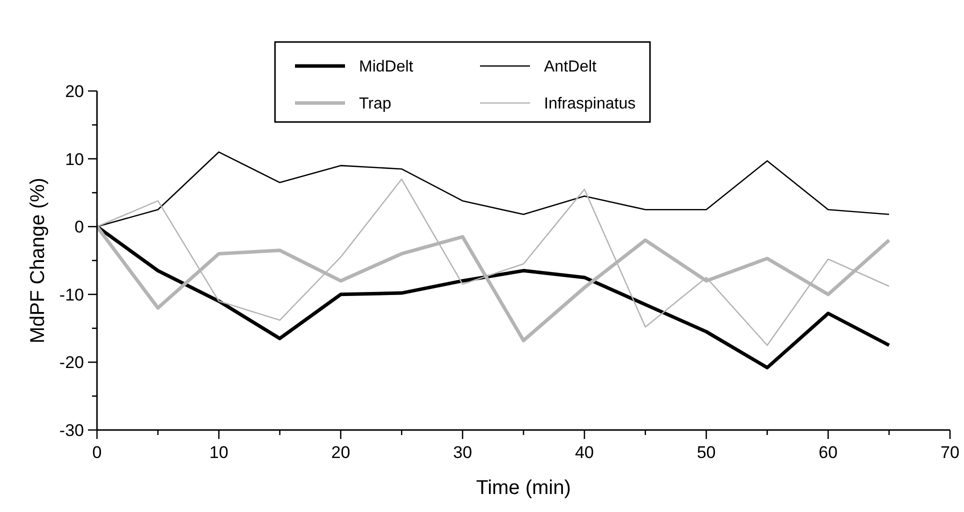 This screenshot has height=512, width=964. Describe the element at coordinates (340, 452) in the screenshot. I see `x-tick-label: 20` at that location.